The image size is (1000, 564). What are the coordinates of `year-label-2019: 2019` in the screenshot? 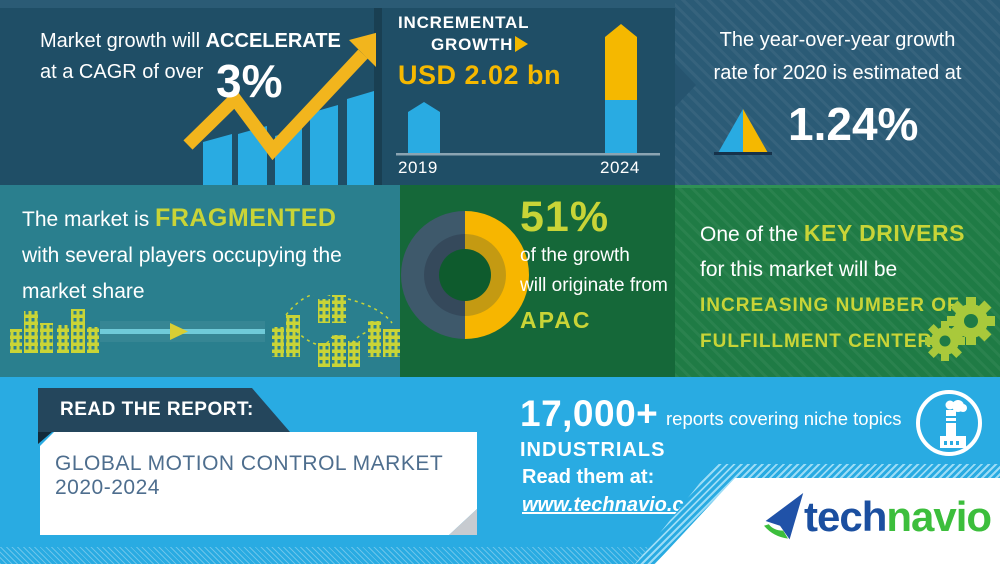 It's located at (418, 167).